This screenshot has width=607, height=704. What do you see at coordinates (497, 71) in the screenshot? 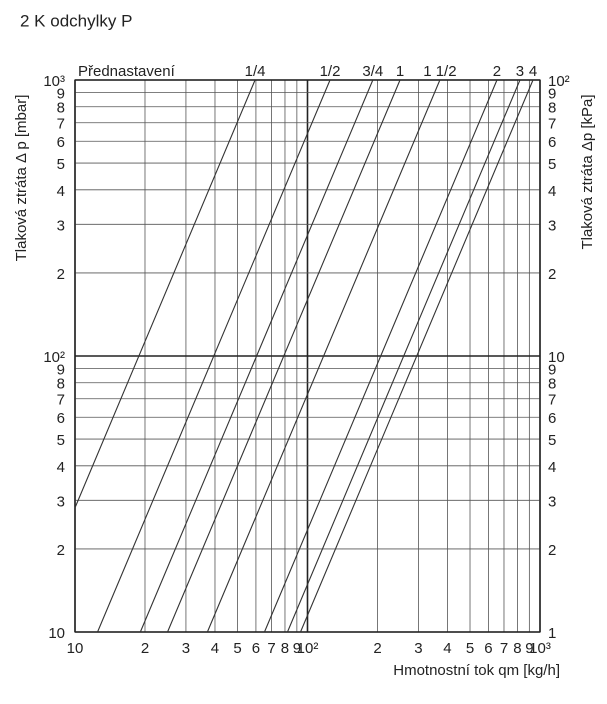
I see `series-label: 2` at bounding box center [497, 71].